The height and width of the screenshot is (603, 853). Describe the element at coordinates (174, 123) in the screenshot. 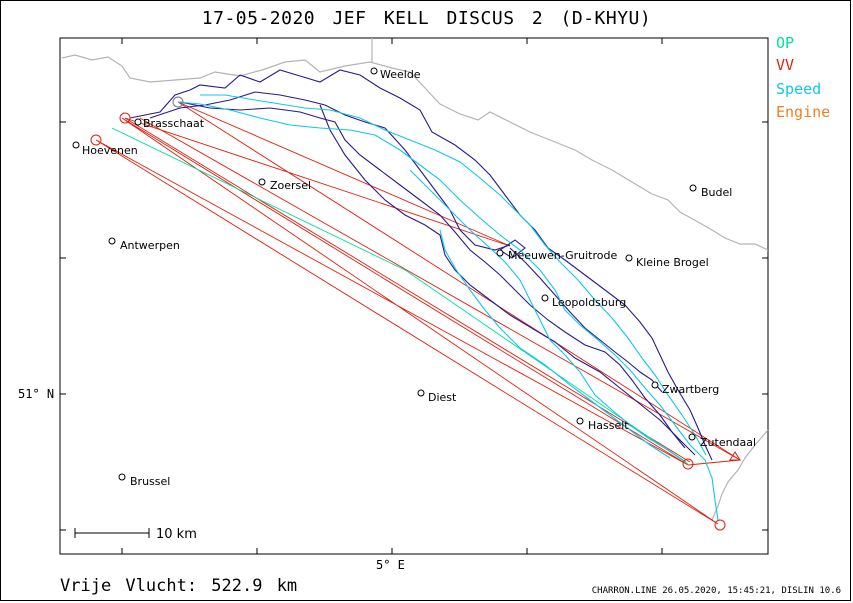

I see `place-brasschaat: Brasschaat` at that location.